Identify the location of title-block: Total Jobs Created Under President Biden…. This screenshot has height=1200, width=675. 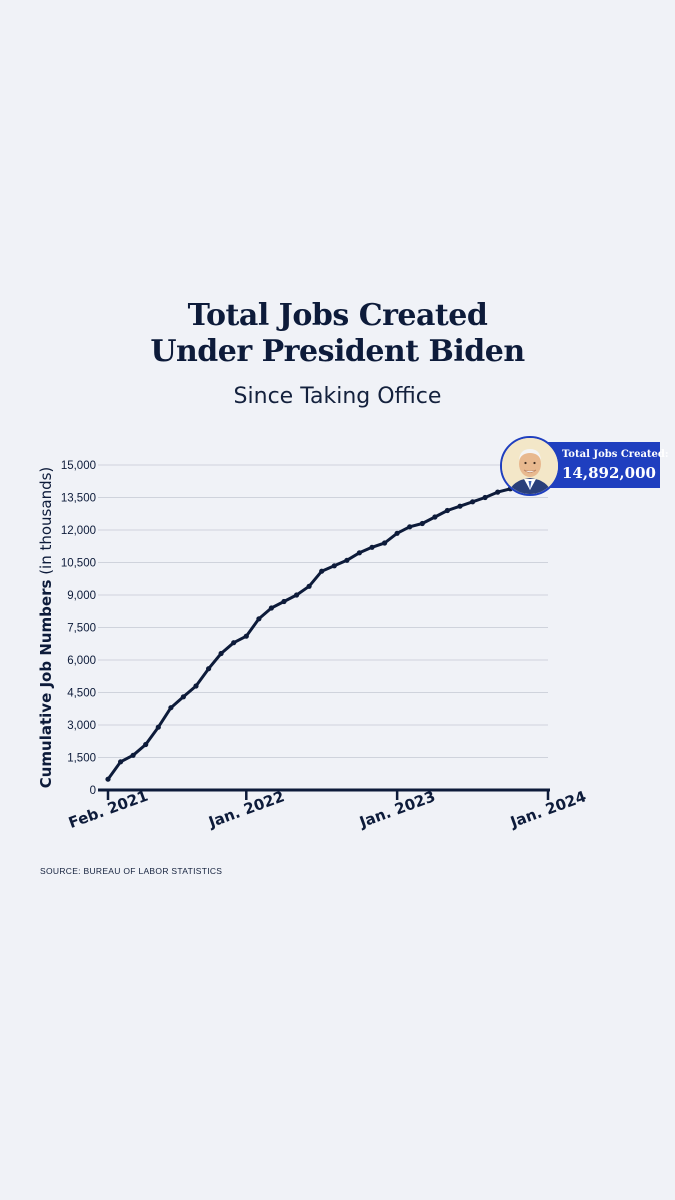
(337, 353).